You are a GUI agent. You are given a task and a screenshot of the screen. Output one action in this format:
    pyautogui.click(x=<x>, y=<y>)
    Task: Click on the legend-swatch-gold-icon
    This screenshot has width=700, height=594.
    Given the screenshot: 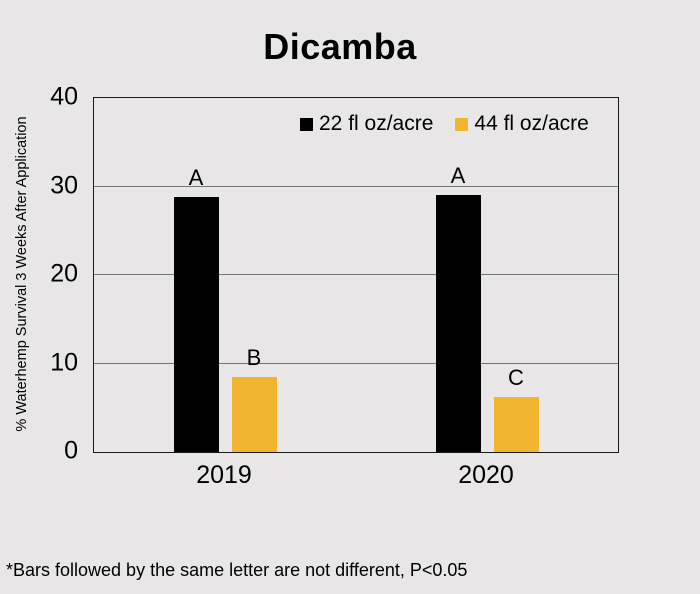 What is the action you would take?
    pyautogui.click(x=462, y=124)
    